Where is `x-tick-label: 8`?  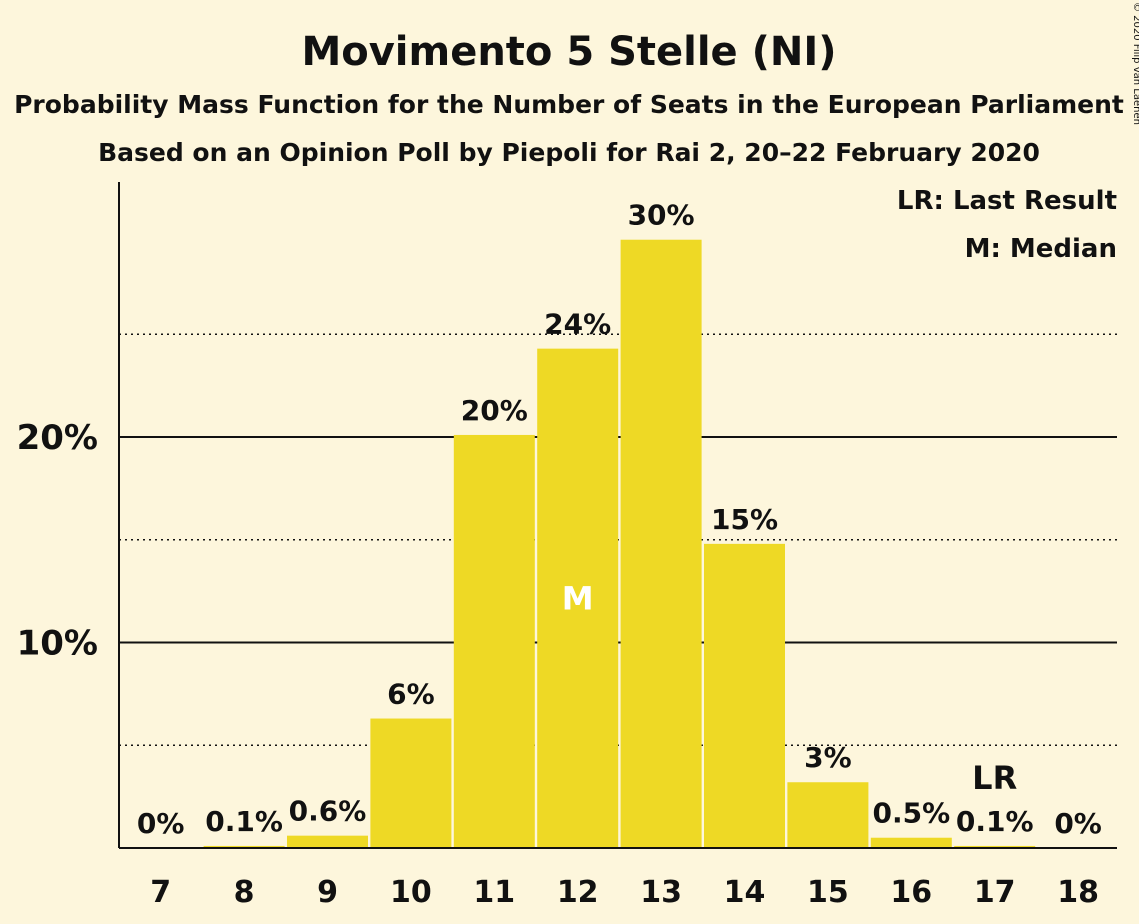
x-tick-label: 8 is located at coordinates (244, 892).